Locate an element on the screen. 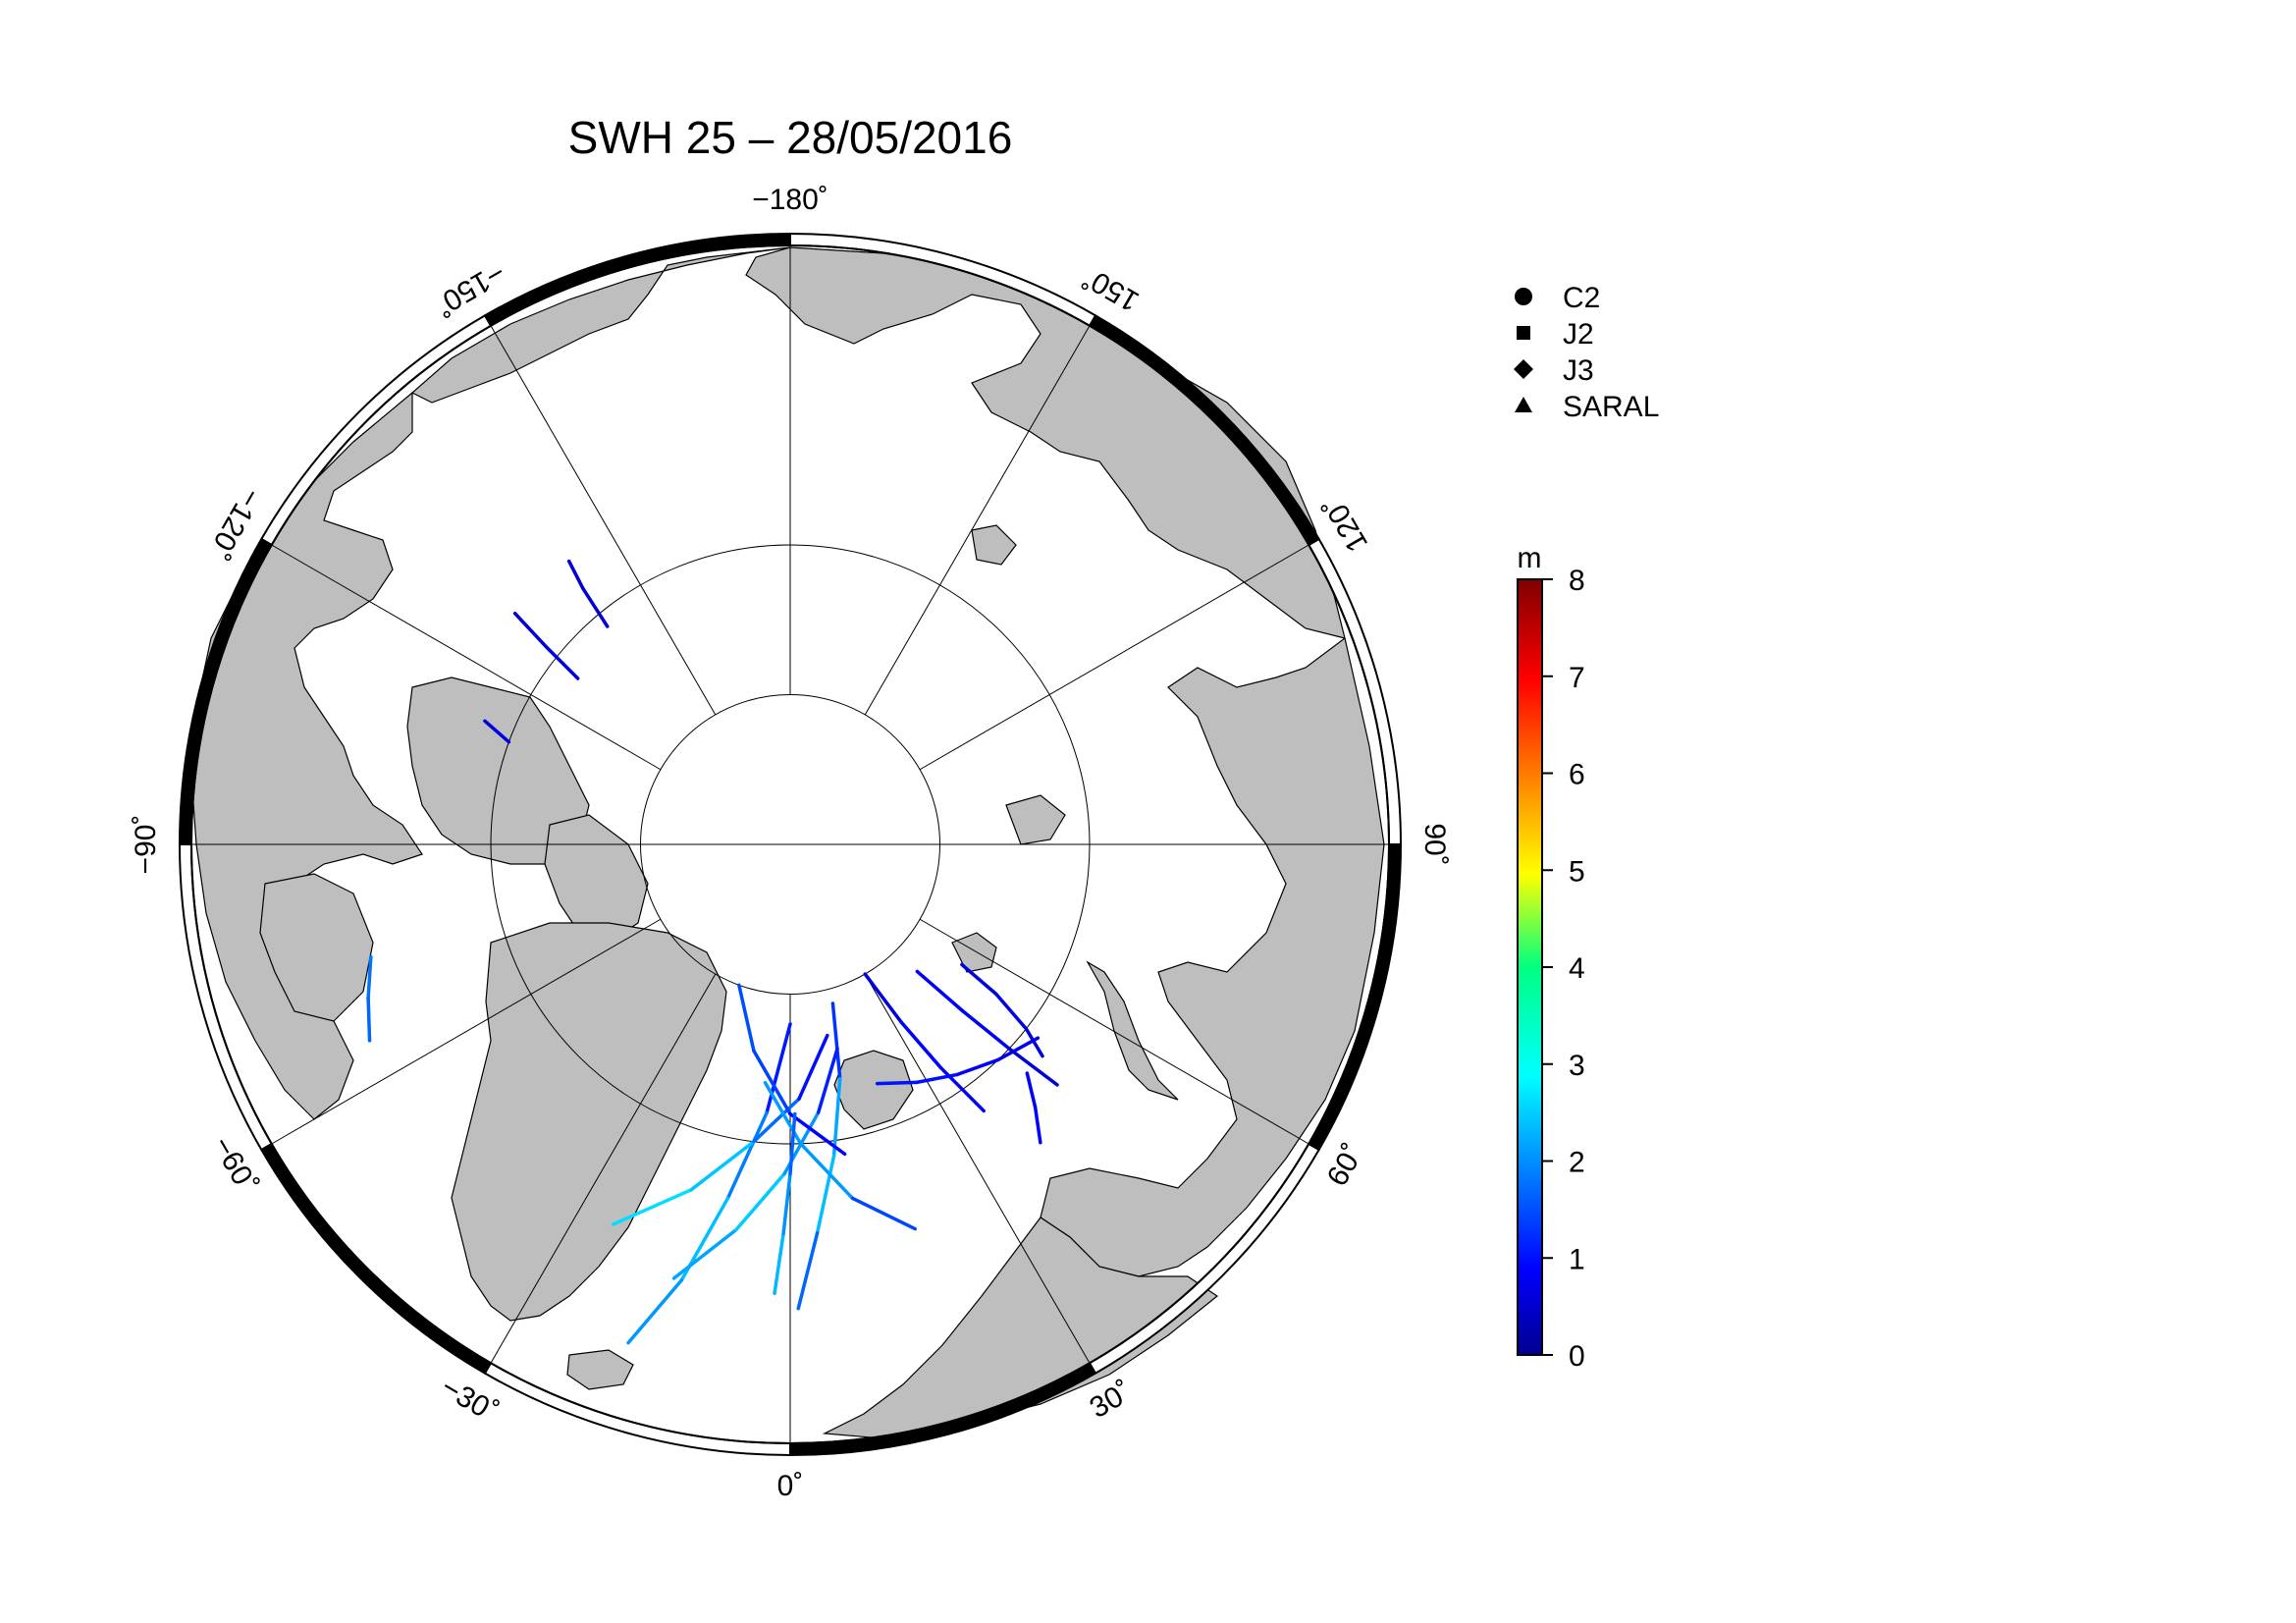 This screenshot has width=2296, height=1623. landmass-severnaya-zemlya is located at coordinates (1036, 819).